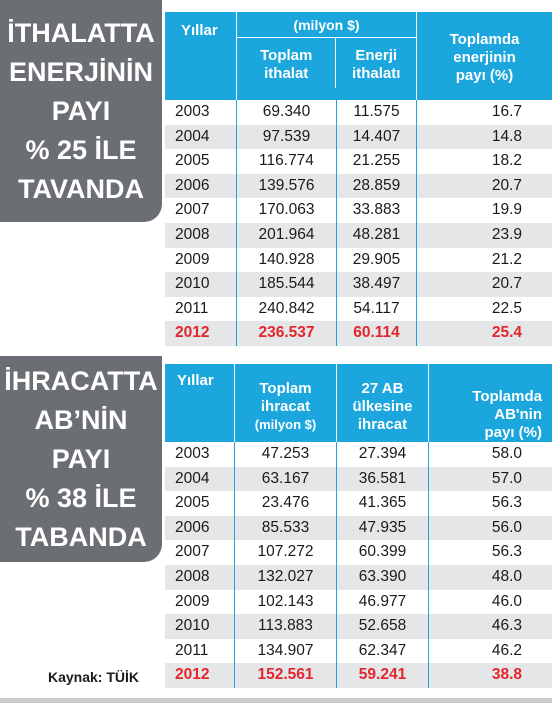 This screenshot has height=703, width=552. I want to click on import-title-line: ENERJİNİN, so click(81, 71).